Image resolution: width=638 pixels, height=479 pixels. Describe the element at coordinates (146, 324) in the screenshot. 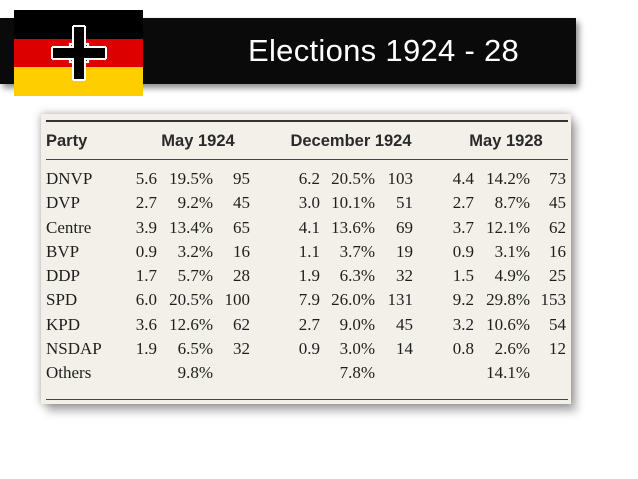

I see `cell-votes-millions: 3.6` at that location.